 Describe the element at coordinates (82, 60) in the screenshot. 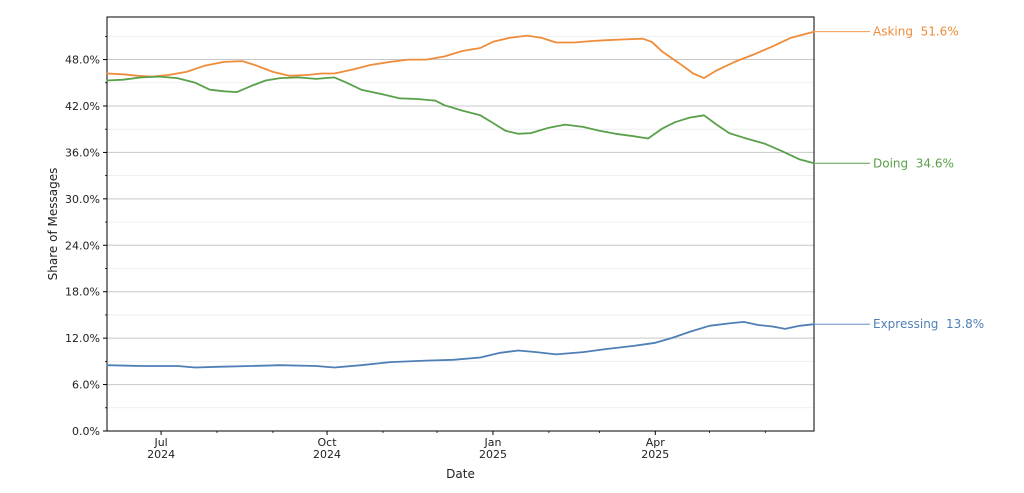

I see `y-tick-label: 48.0%` at that location.